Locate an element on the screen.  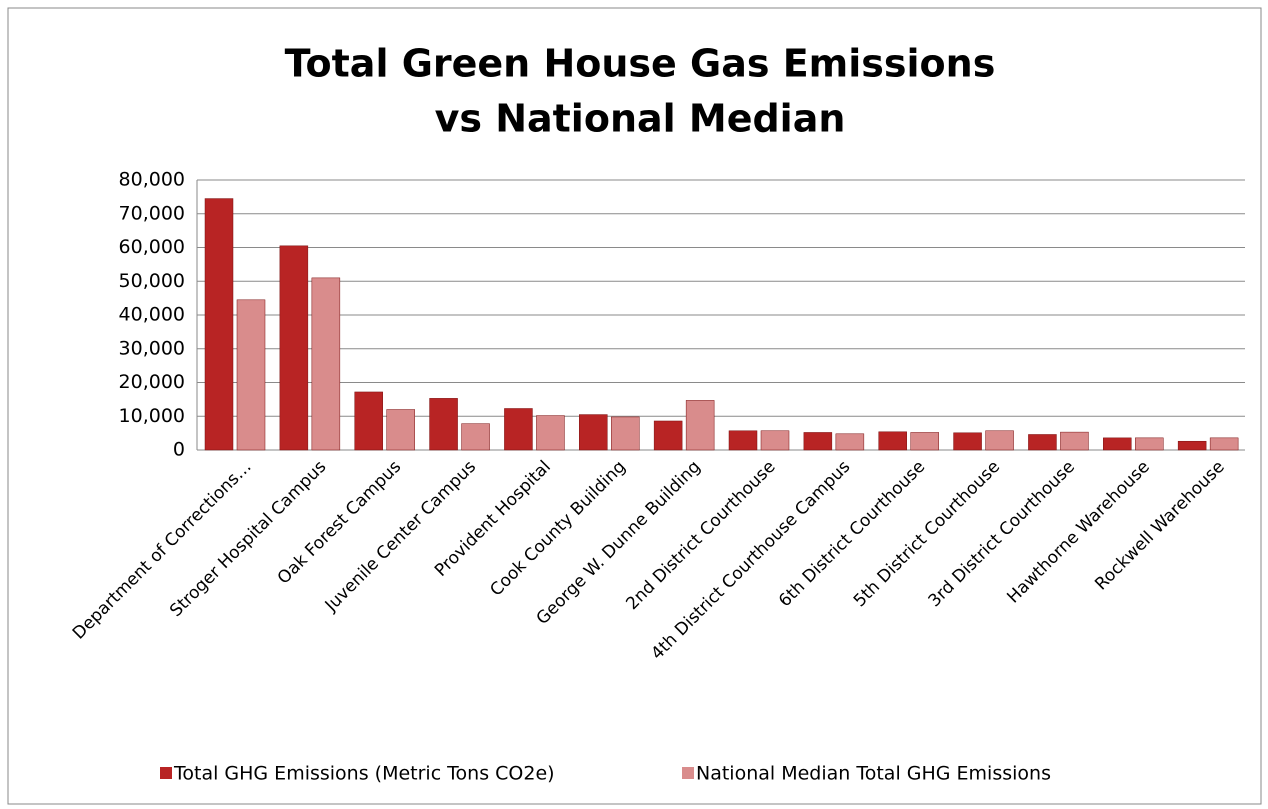
y-tick-label: 80,000 is located at coordinates (152, 180).